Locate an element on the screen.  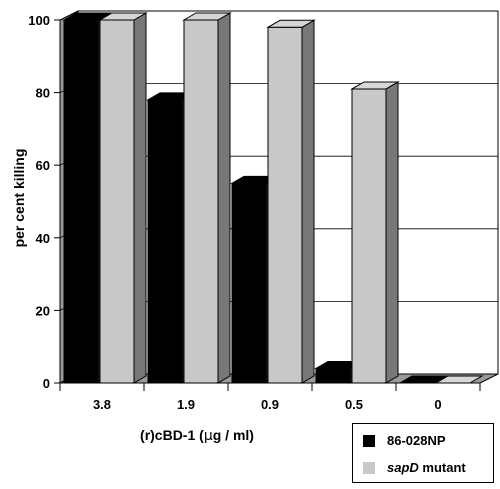
y-tick-label: 80 is located at coordinates (43, 93).